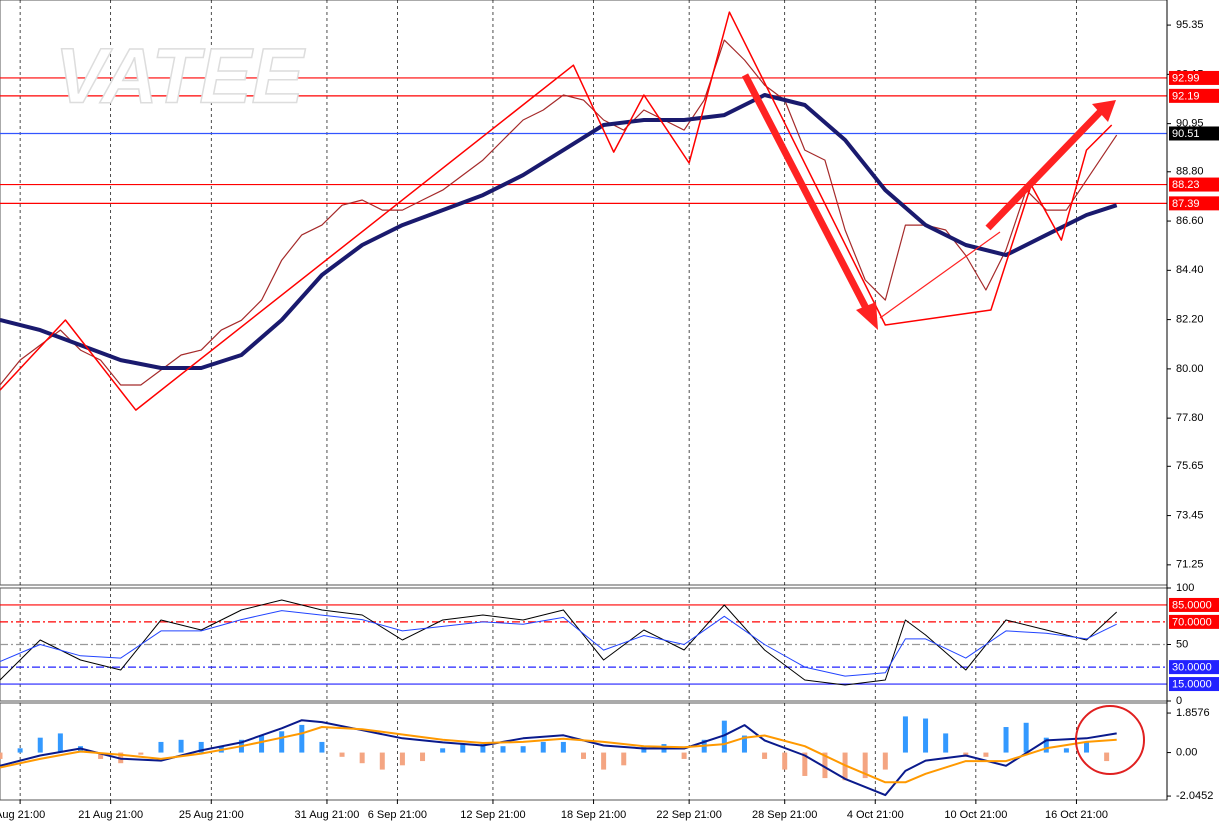 Image resolution: width=1220 pixels, height=826 pixels. Describe the element at coordinates (1185, 588) in the screenshot. I see `y-tick-label: 100` at that location.